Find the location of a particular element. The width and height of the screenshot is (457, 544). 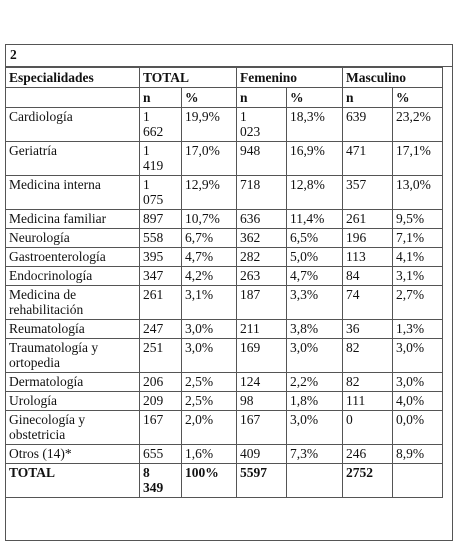

value-cell: 12,9% is located at coordinates (209, 192).